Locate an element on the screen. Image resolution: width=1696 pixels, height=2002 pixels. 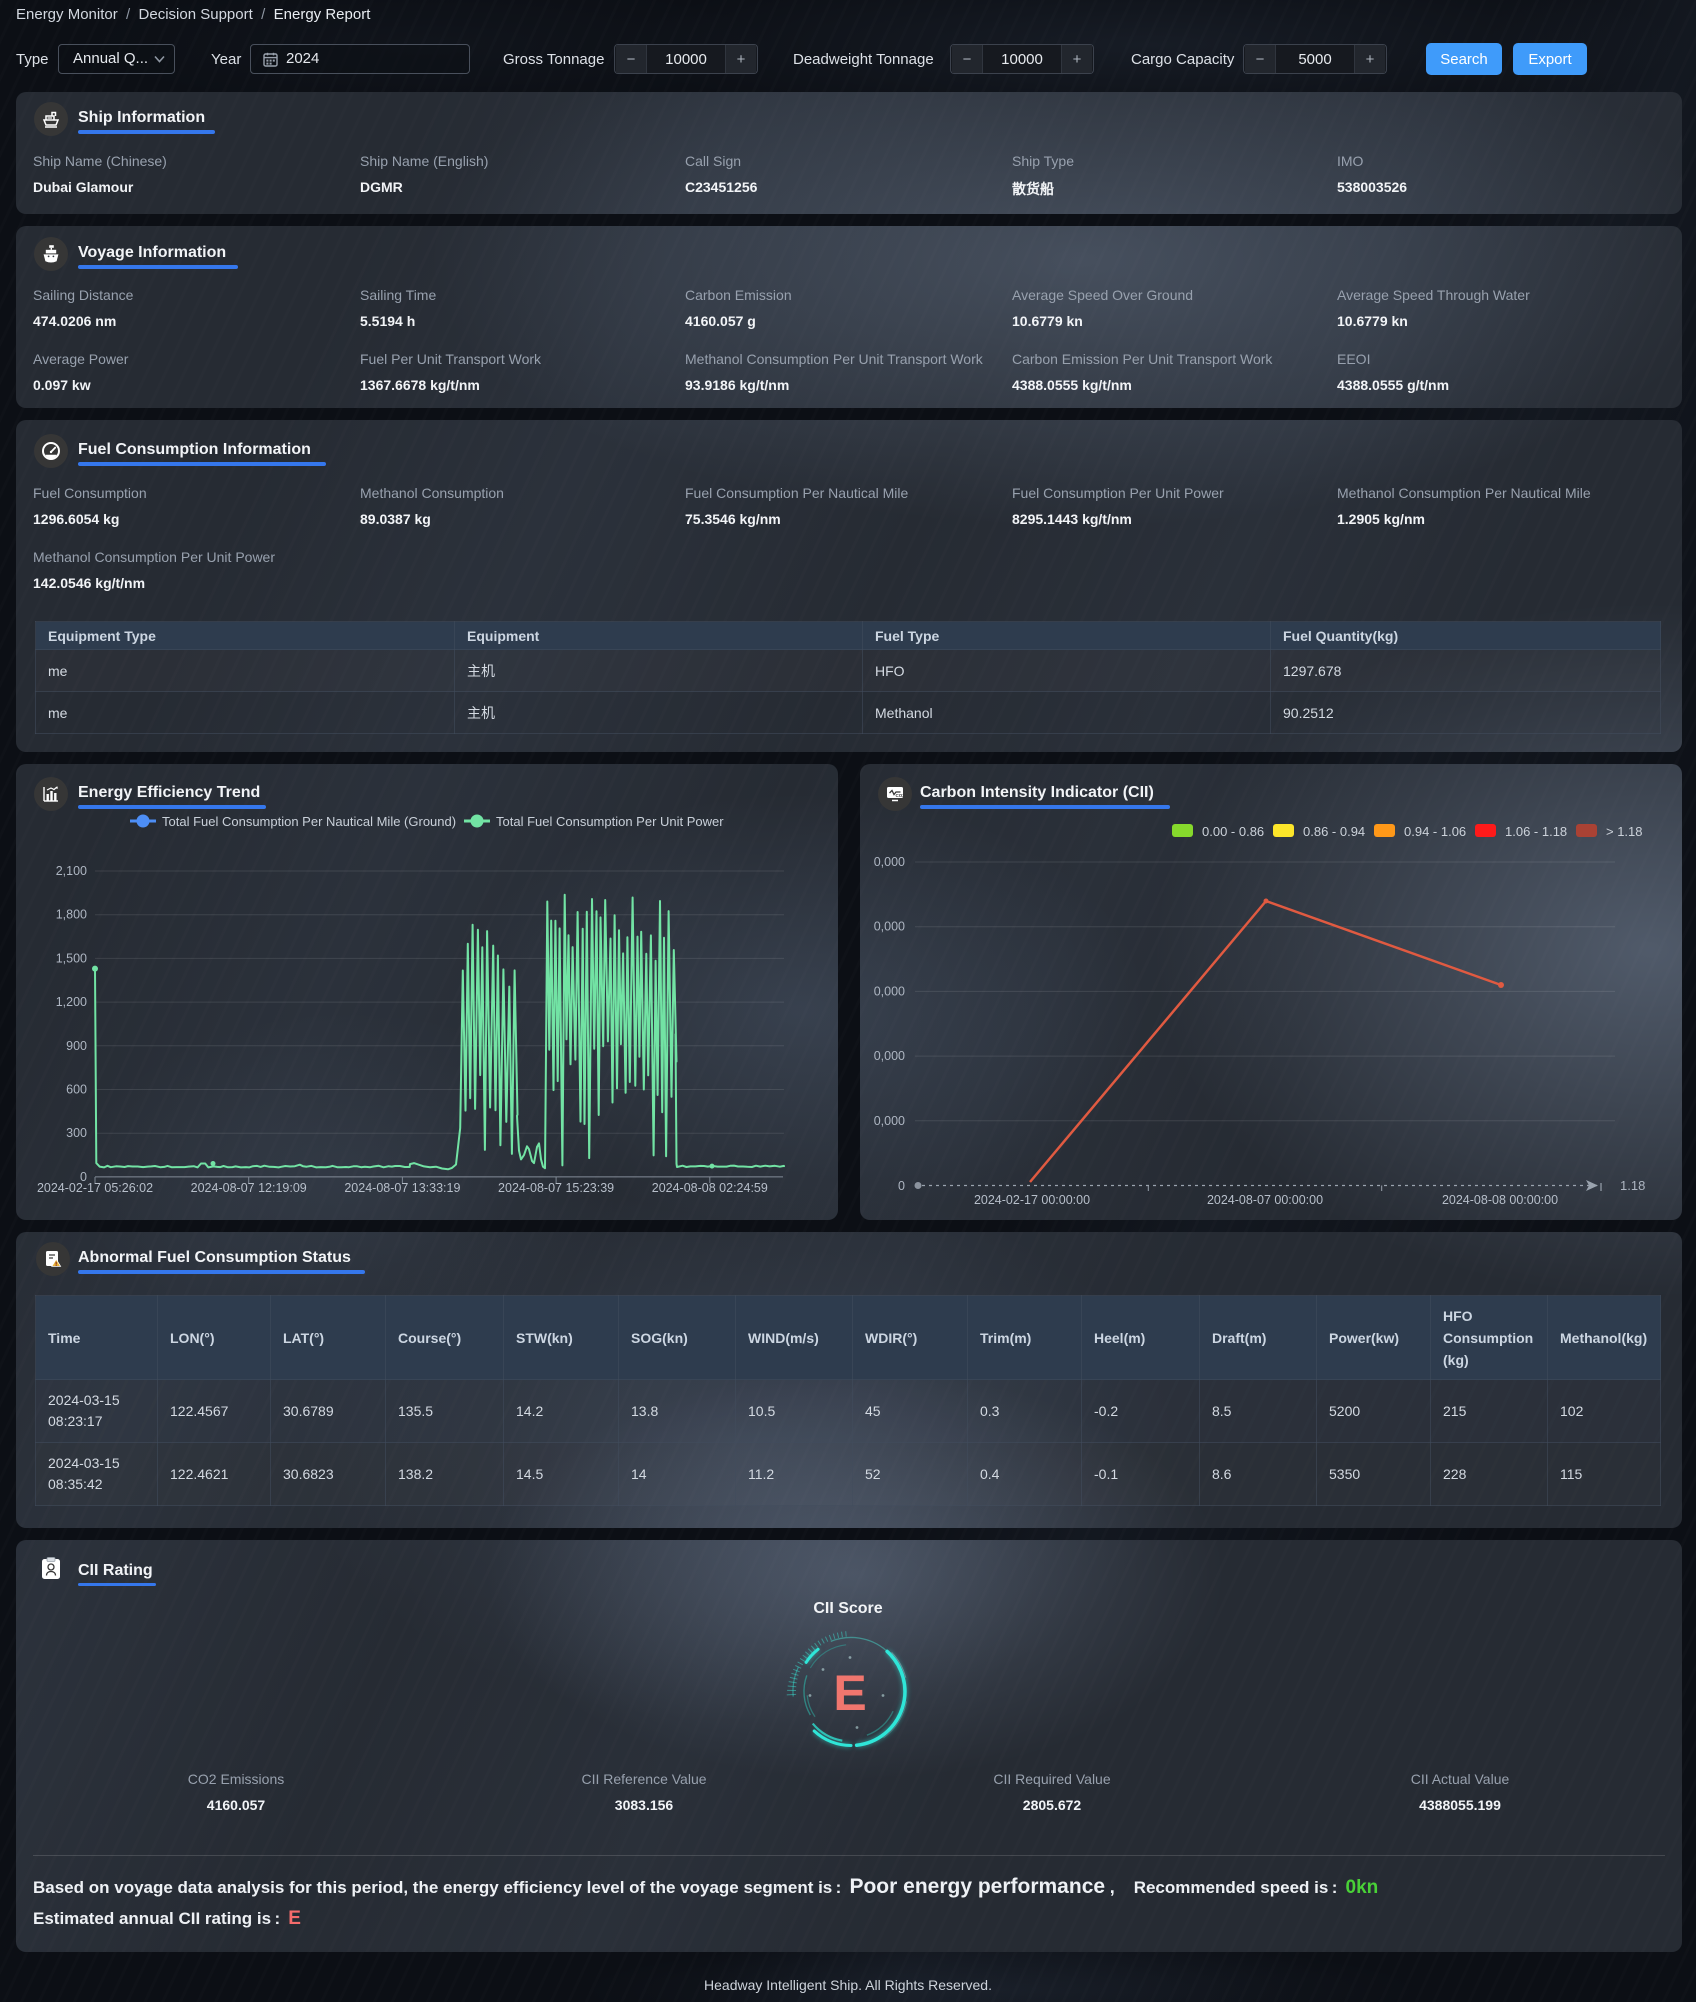
svg-text: 1.18 is located at coordinates (1632, 1185).